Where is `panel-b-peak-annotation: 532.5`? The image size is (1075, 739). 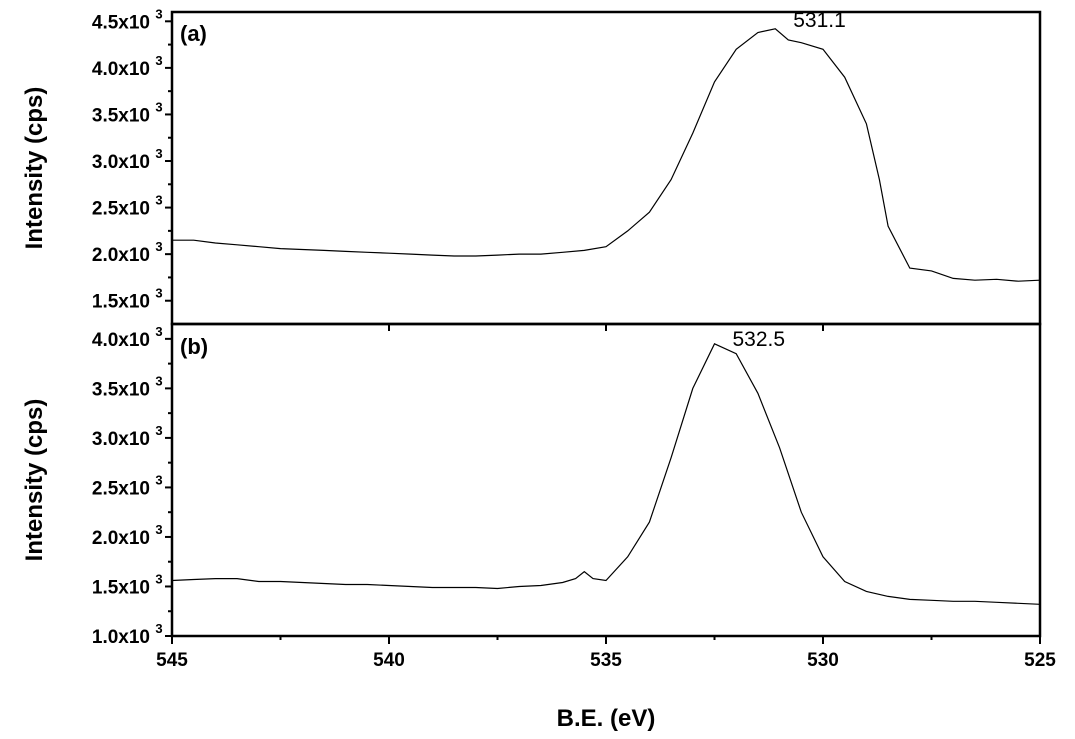 panel-b-peak-annotation: 532.5 is located at coordinates (759, 339).